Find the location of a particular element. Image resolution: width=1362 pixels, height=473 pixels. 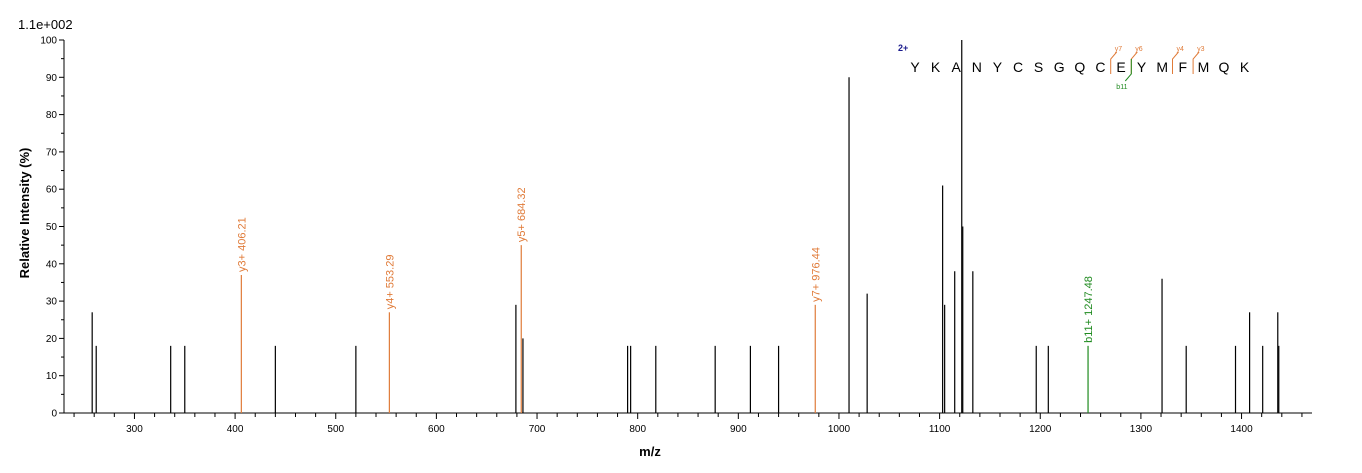

sequence-residue: G is located at coordinates (1059, 67).